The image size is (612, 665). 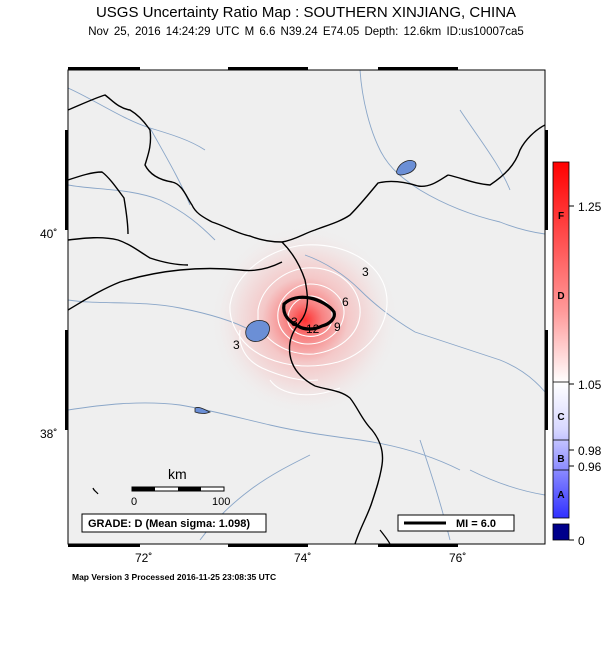 I want to click on scale-end: 100, so click(x=221, y=502).